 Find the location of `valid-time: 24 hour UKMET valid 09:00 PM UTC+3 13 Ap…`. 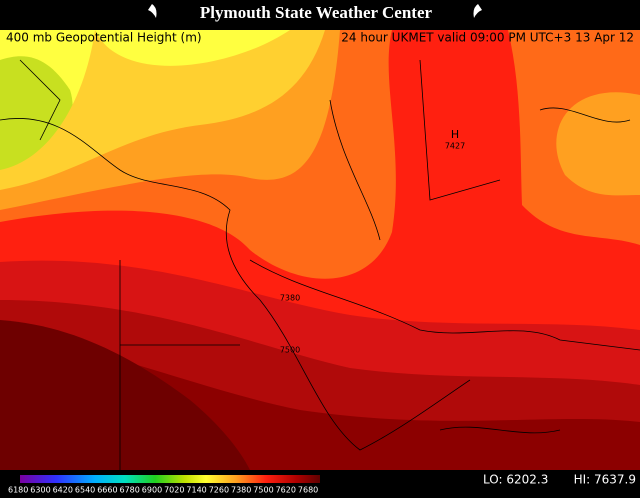

valid-time: 24 hour UKMET valid 09:00 PM UTC+3 13 Ap… is located at coordinates (487, 38).